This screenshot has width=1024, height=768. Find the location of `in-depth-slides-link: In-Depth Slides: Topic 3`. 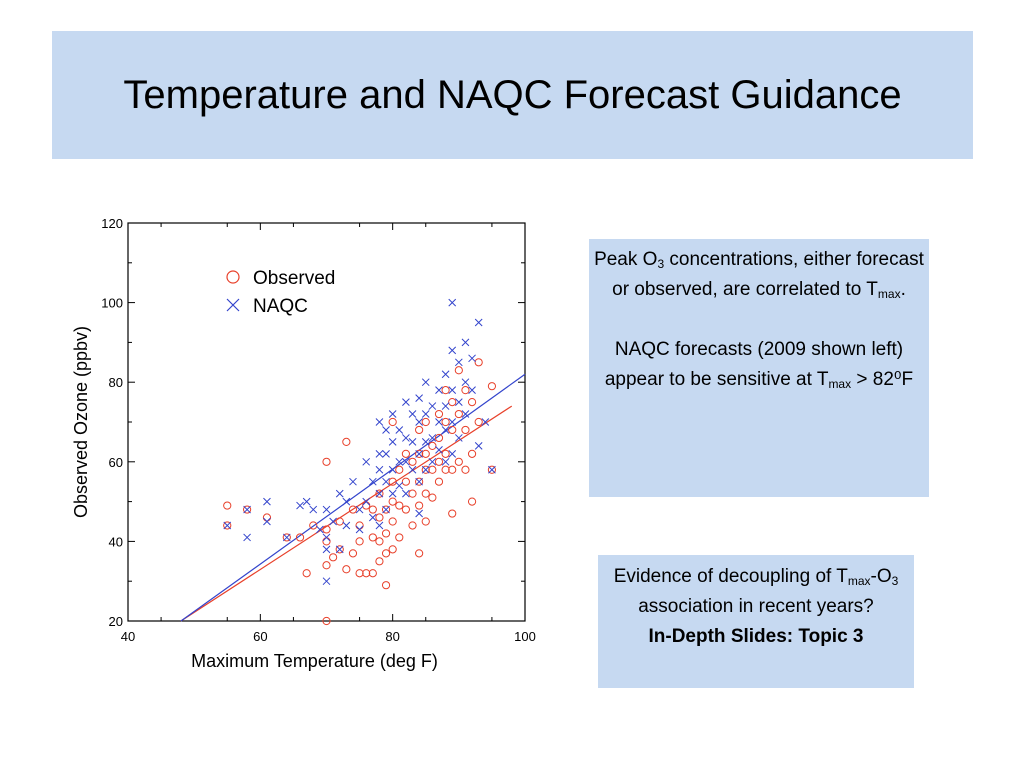

in-depth-slides-link: In-Depth Slides: Topic 3 is located at coordinates (756, 636).